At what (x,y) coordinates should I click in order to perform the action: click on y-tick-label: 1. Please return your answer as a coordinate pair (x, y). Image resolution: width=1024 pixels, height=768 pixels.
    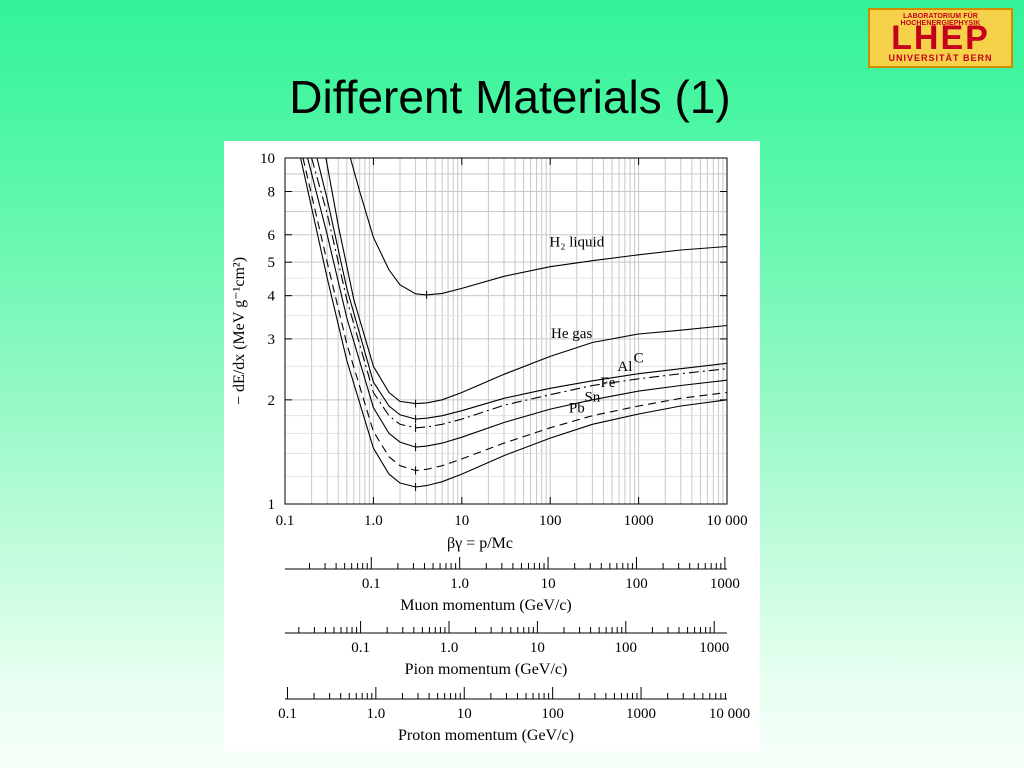
    Looking at the image, I should click on (272, 505).